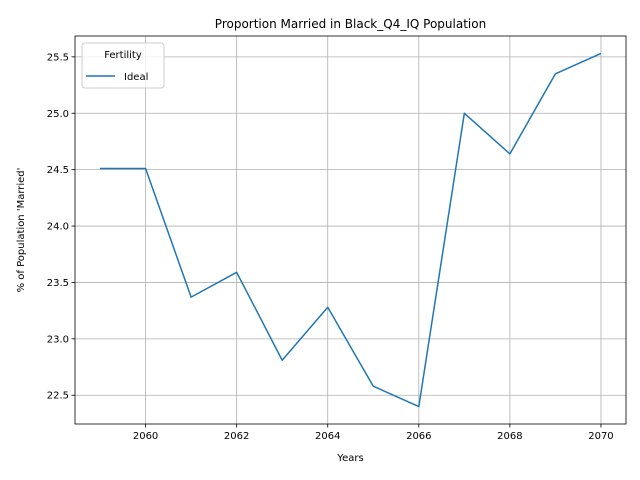 The height and width of the screenshot is (480, 640). I want to click on legend-label-ideal: Ideal, so click(136, 77).